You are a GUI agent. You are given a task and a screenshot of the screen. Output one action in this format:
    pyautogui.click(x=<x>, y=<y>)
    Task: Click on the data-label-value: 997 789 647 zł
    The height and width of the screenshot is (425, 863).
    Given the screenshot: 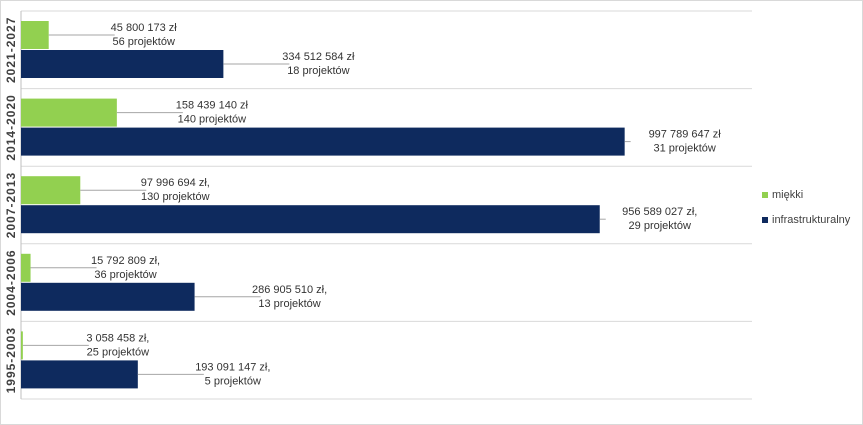 What is the action you would take?
    pyautogui.click(x=685, y=135)
    